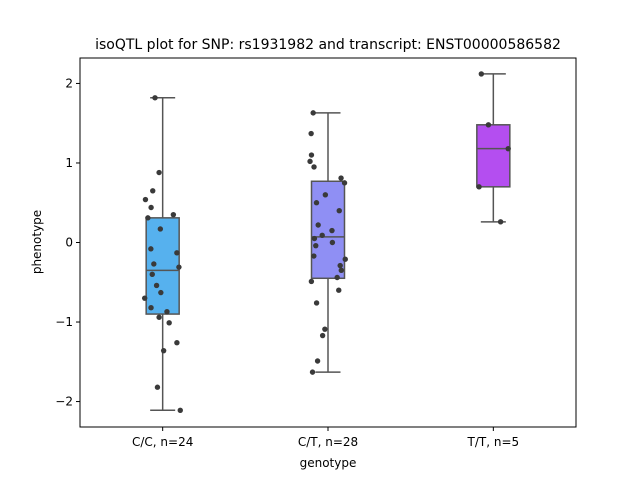 This screenshot has width=640, height=484. Describe the element at coordinates (328, 442) in the screenshot. I see `x-tick-label: C/T, n=28` at that location.